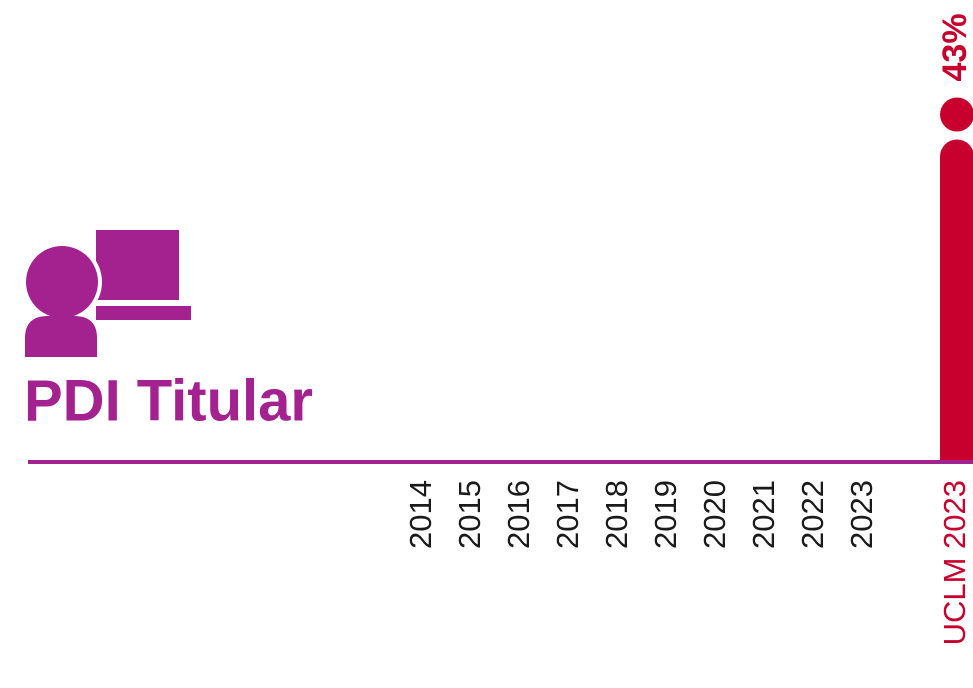 This screenshot has width=973, height=688. What do you see at coordinates (812, 514) in the screenshot?
I see `x-tick-label: 2022` at bounding box center [812, 514].